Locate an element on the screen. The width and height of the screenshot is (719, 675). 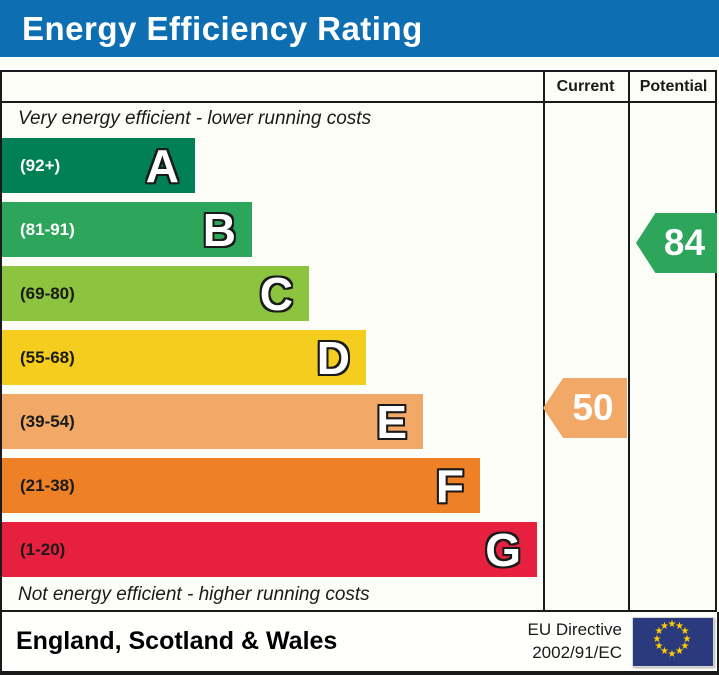
band-e: (39-54) E is located at coordinates (212, 421).